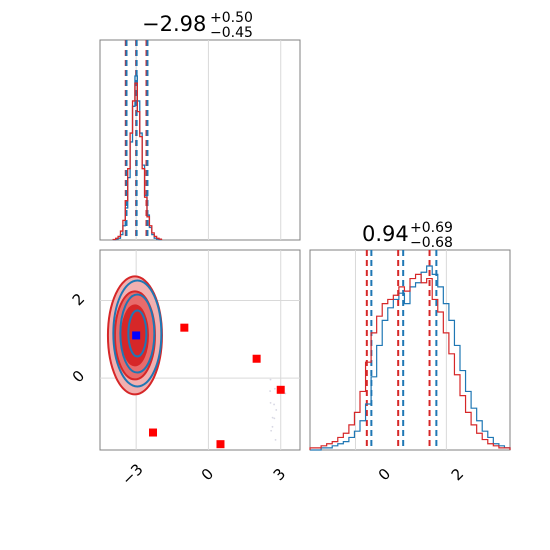 The width and height of the screenshot is (550, 550). I want to click on title-upper: +0.69, so click(431, 228).